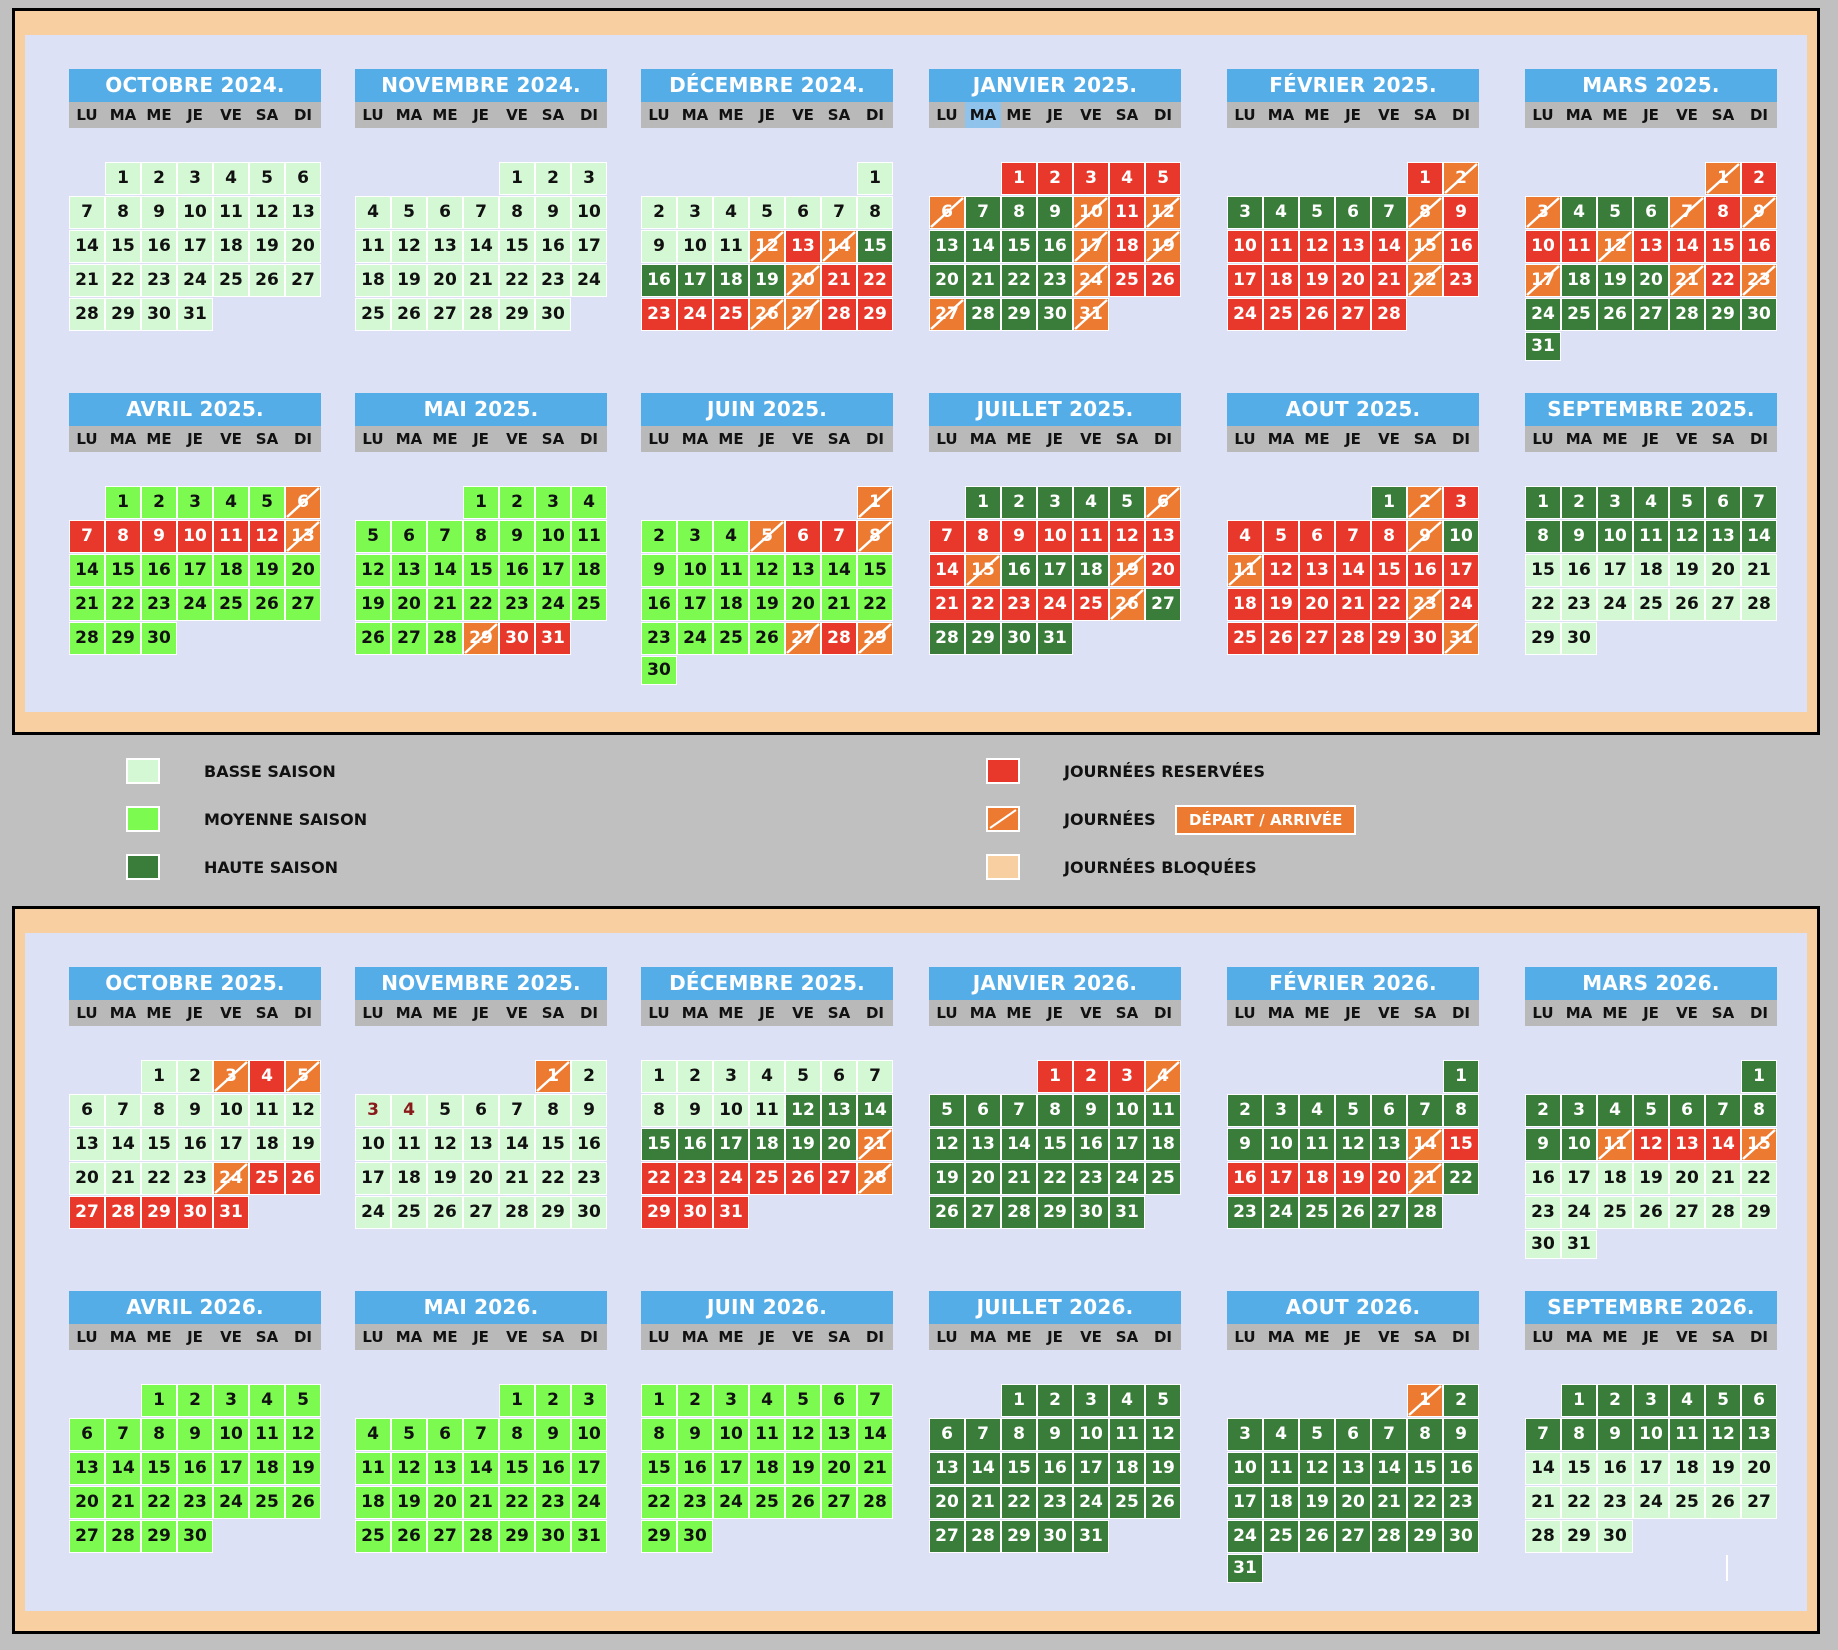  Describe the element at coordinates (481, 1144) in the screenshot. I see `day-cell: 13` at that location.